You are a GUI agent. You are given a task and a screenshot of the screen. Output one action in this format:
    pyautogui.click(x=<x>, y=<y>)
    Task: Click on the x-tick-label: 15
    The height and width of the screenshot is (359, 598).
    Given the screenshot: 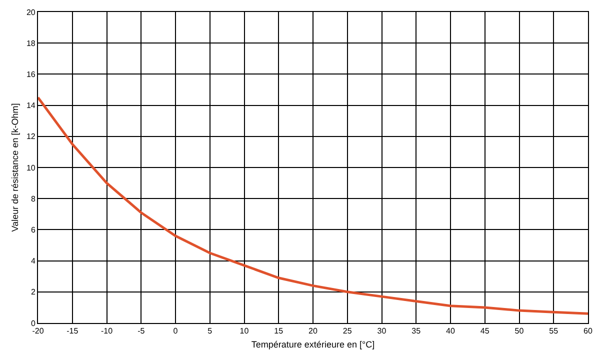 What is the action you would take?
    pyautogui.click(x=279, y=331)
    